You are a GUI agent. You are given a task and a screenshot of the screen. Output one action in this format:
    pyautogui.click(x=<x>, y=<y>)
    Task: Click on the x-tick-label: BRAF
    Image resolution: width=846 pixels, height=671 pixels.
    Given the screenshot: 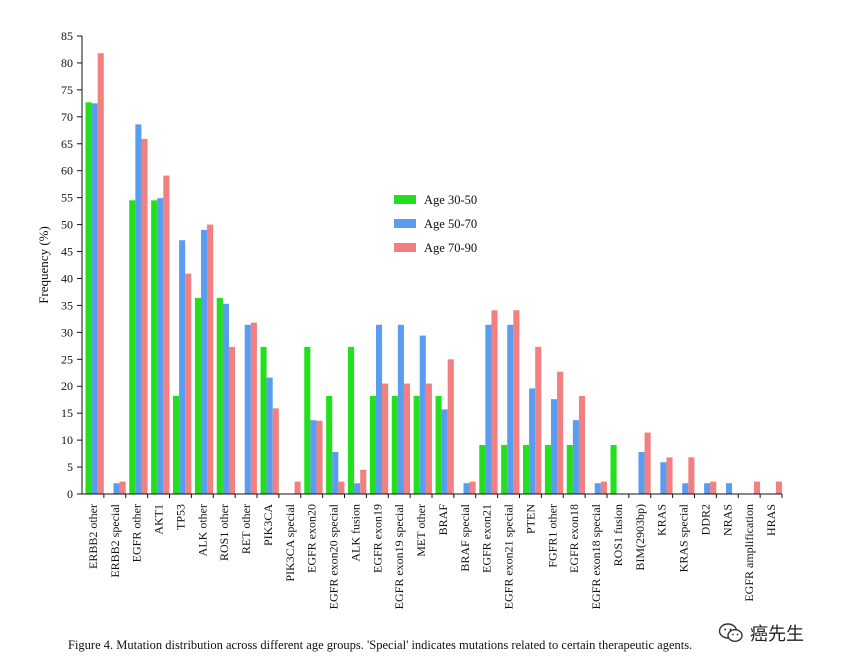 What is the action you would take?
    pyautogui.click(x=443, y=520)
    